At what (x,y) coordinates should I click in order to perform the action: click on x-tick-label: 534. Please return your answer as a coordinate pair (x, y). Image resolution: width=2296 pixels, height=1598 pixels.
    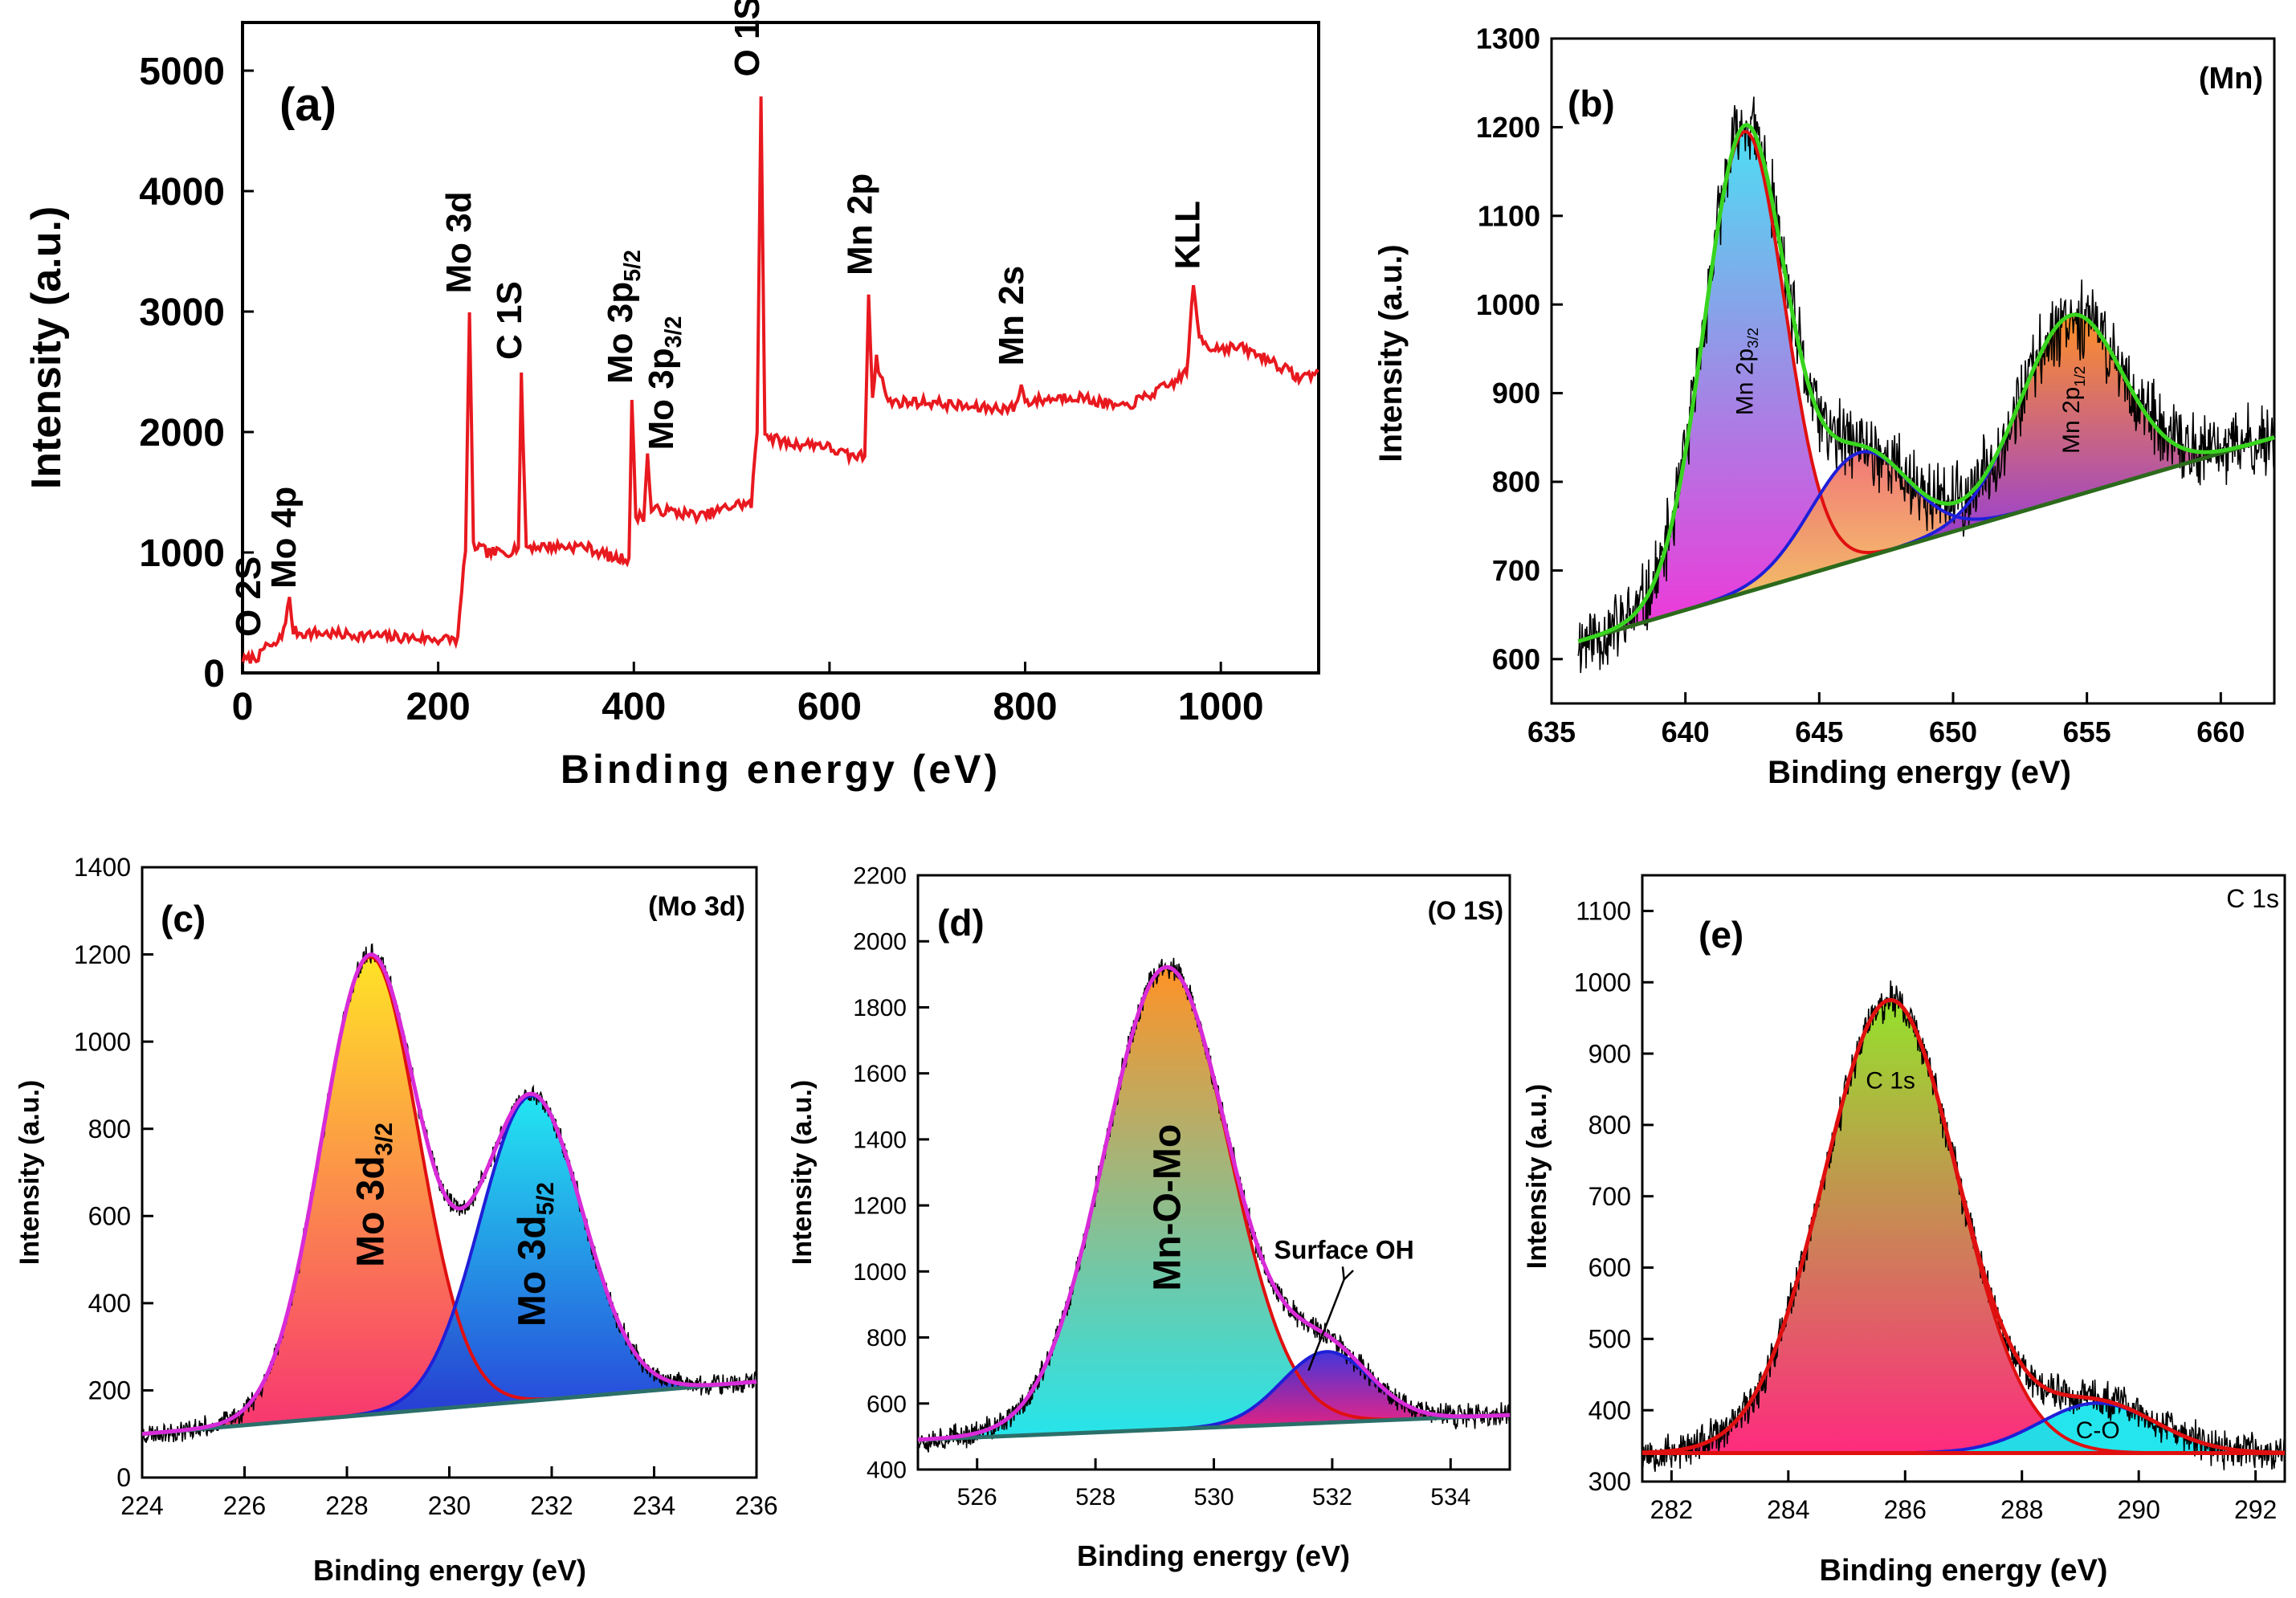
    Looking at the image, I should click on (1450, 1497).